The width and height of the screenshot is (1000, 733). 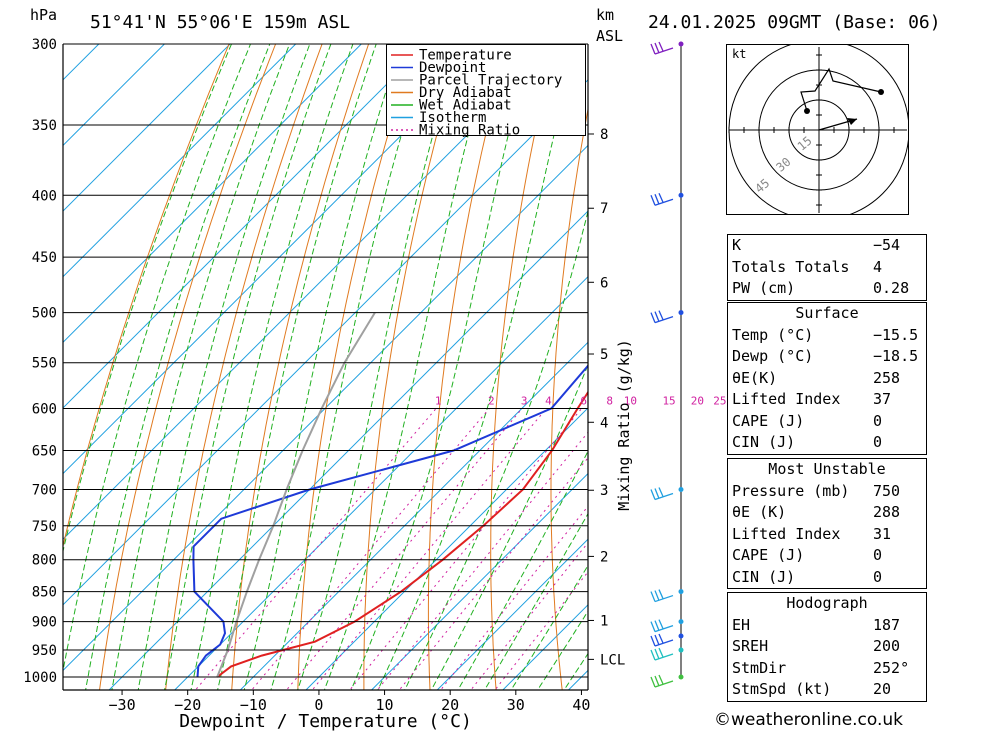 I want to click on station-location: 51°41'N 55°06'E 159m ASL, so click(x=220, y=22).